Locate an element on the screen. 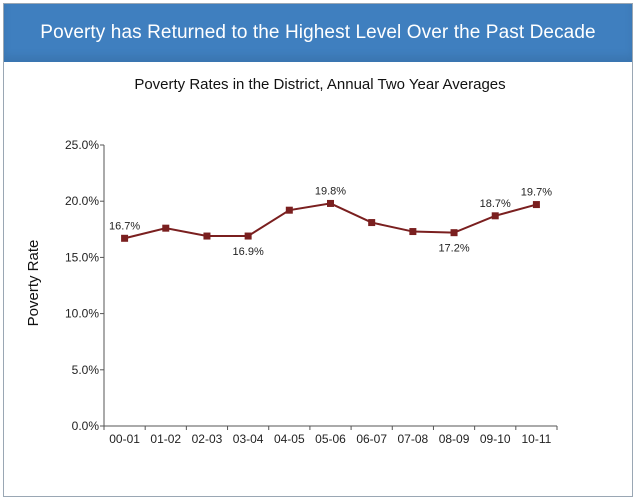  x-tick-label: 01-02 is located at coordinates (165, 439).